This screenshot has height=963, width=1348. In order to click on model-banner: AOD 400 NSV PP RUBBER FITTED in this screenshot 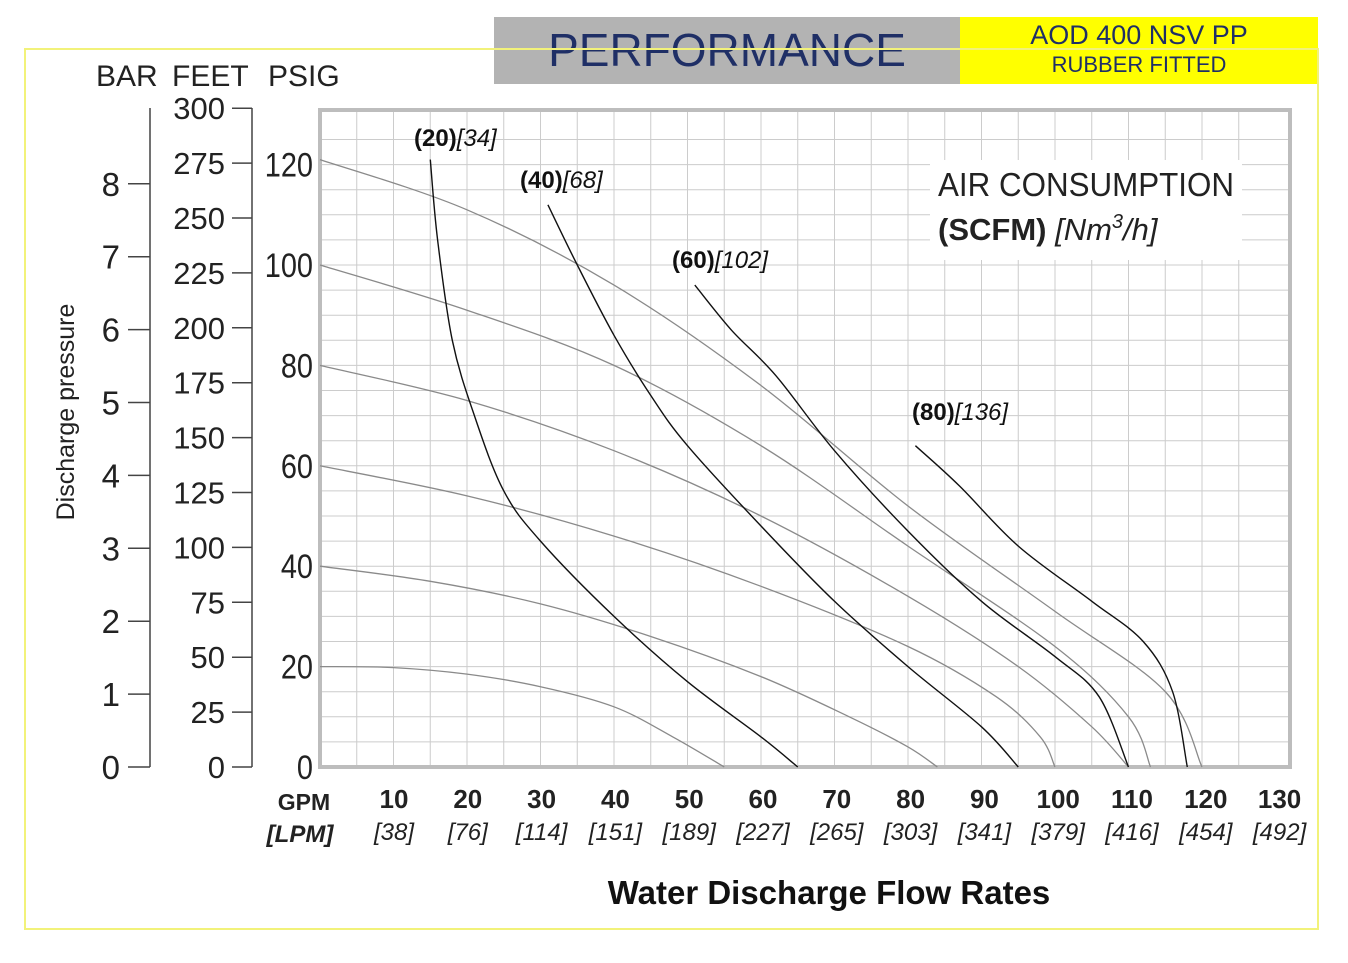, I will do `click(1139, 50)`.